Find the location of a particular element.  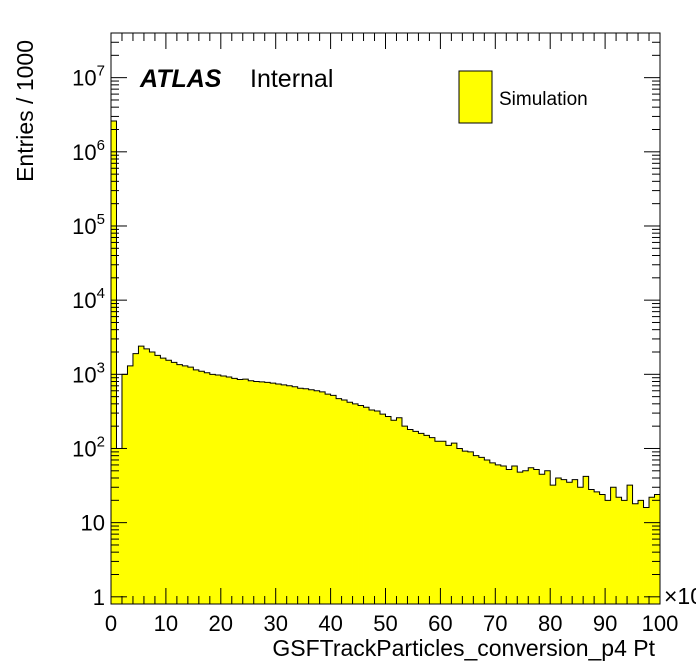

y-tick-label: 10² is located at coordinates (88, 447).